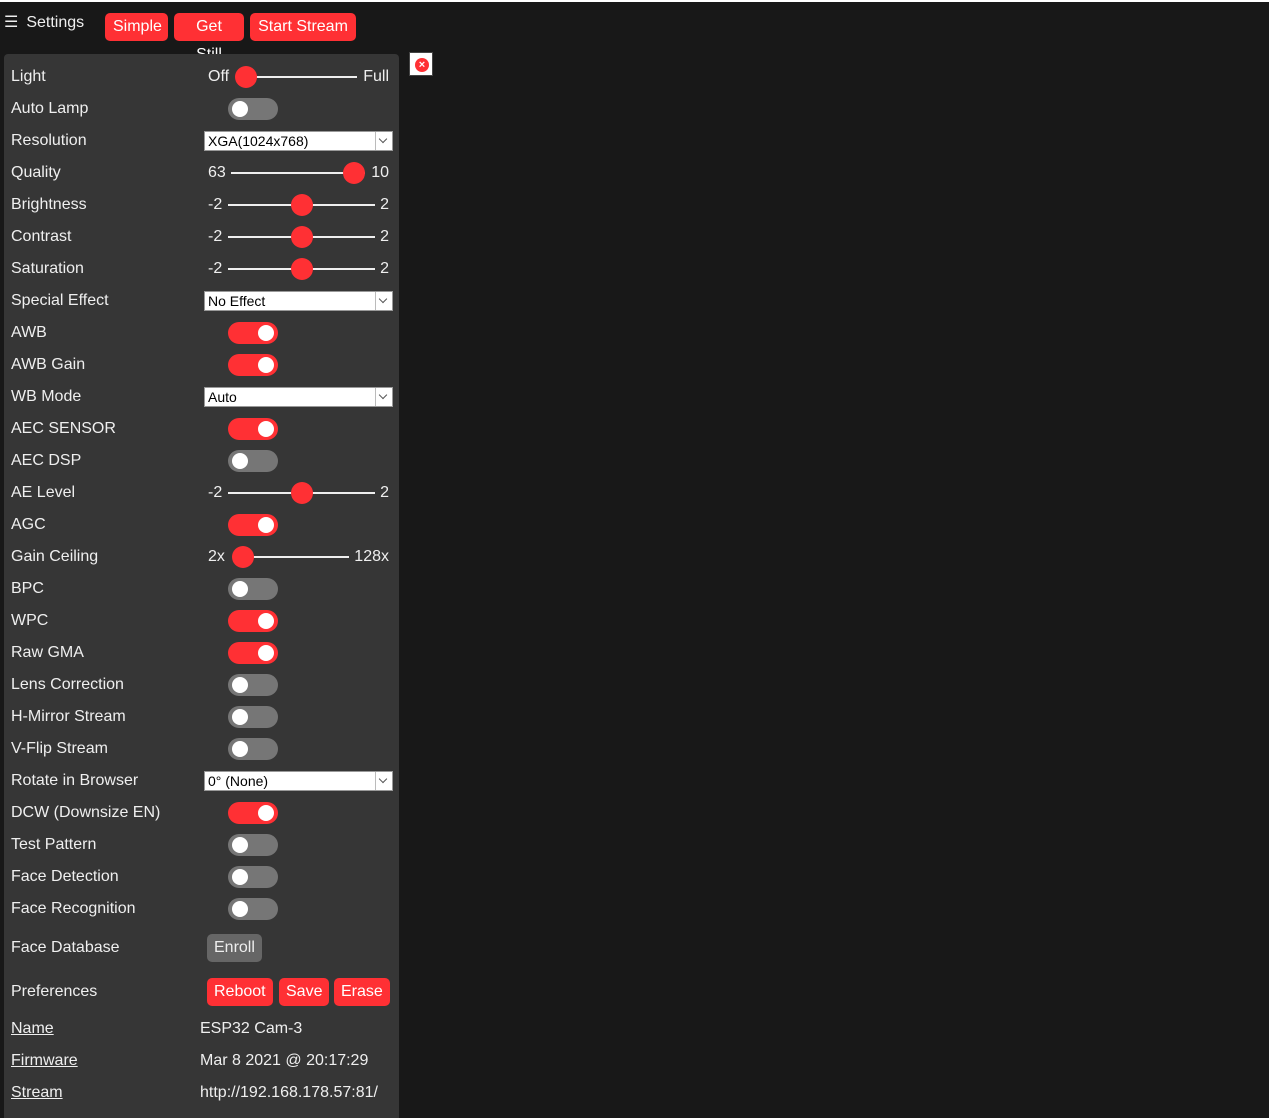 The width and height of the screenshot is (1269, 1118). What do you see at coordinates (253, 685) in the screenshot?
I see `lens-correction-toggle` at bounding box center [253, 685].